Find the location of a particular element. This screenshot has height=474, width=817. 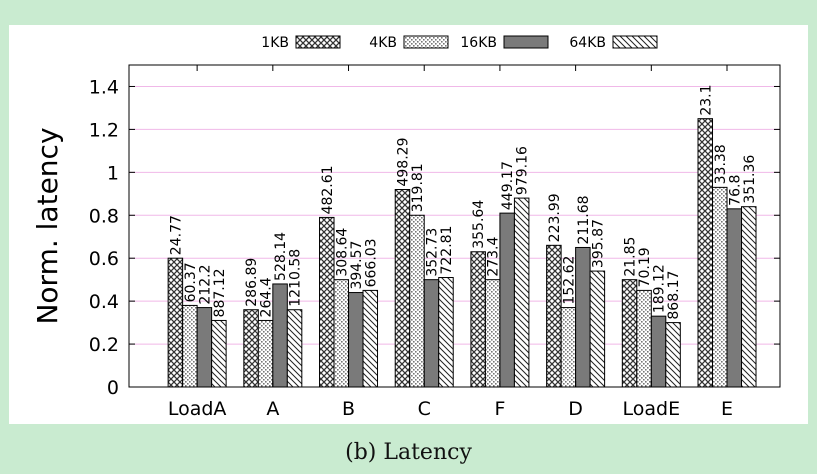

value-label: 33.38 is located at coordinates (721, 164).